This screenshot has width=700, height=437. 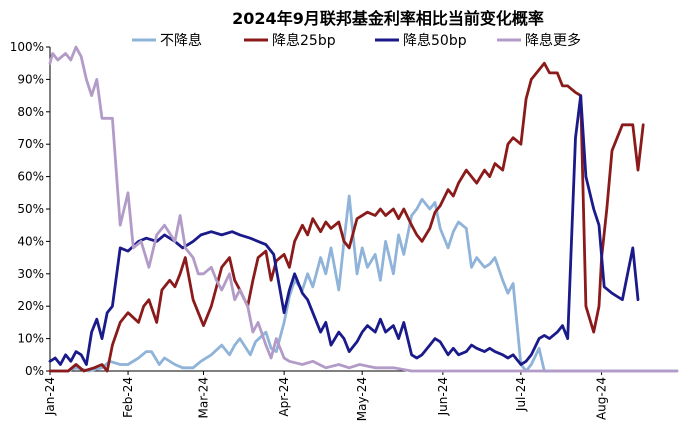 I want to click on y-tick-label: 50%, so click(x=30, y=209).